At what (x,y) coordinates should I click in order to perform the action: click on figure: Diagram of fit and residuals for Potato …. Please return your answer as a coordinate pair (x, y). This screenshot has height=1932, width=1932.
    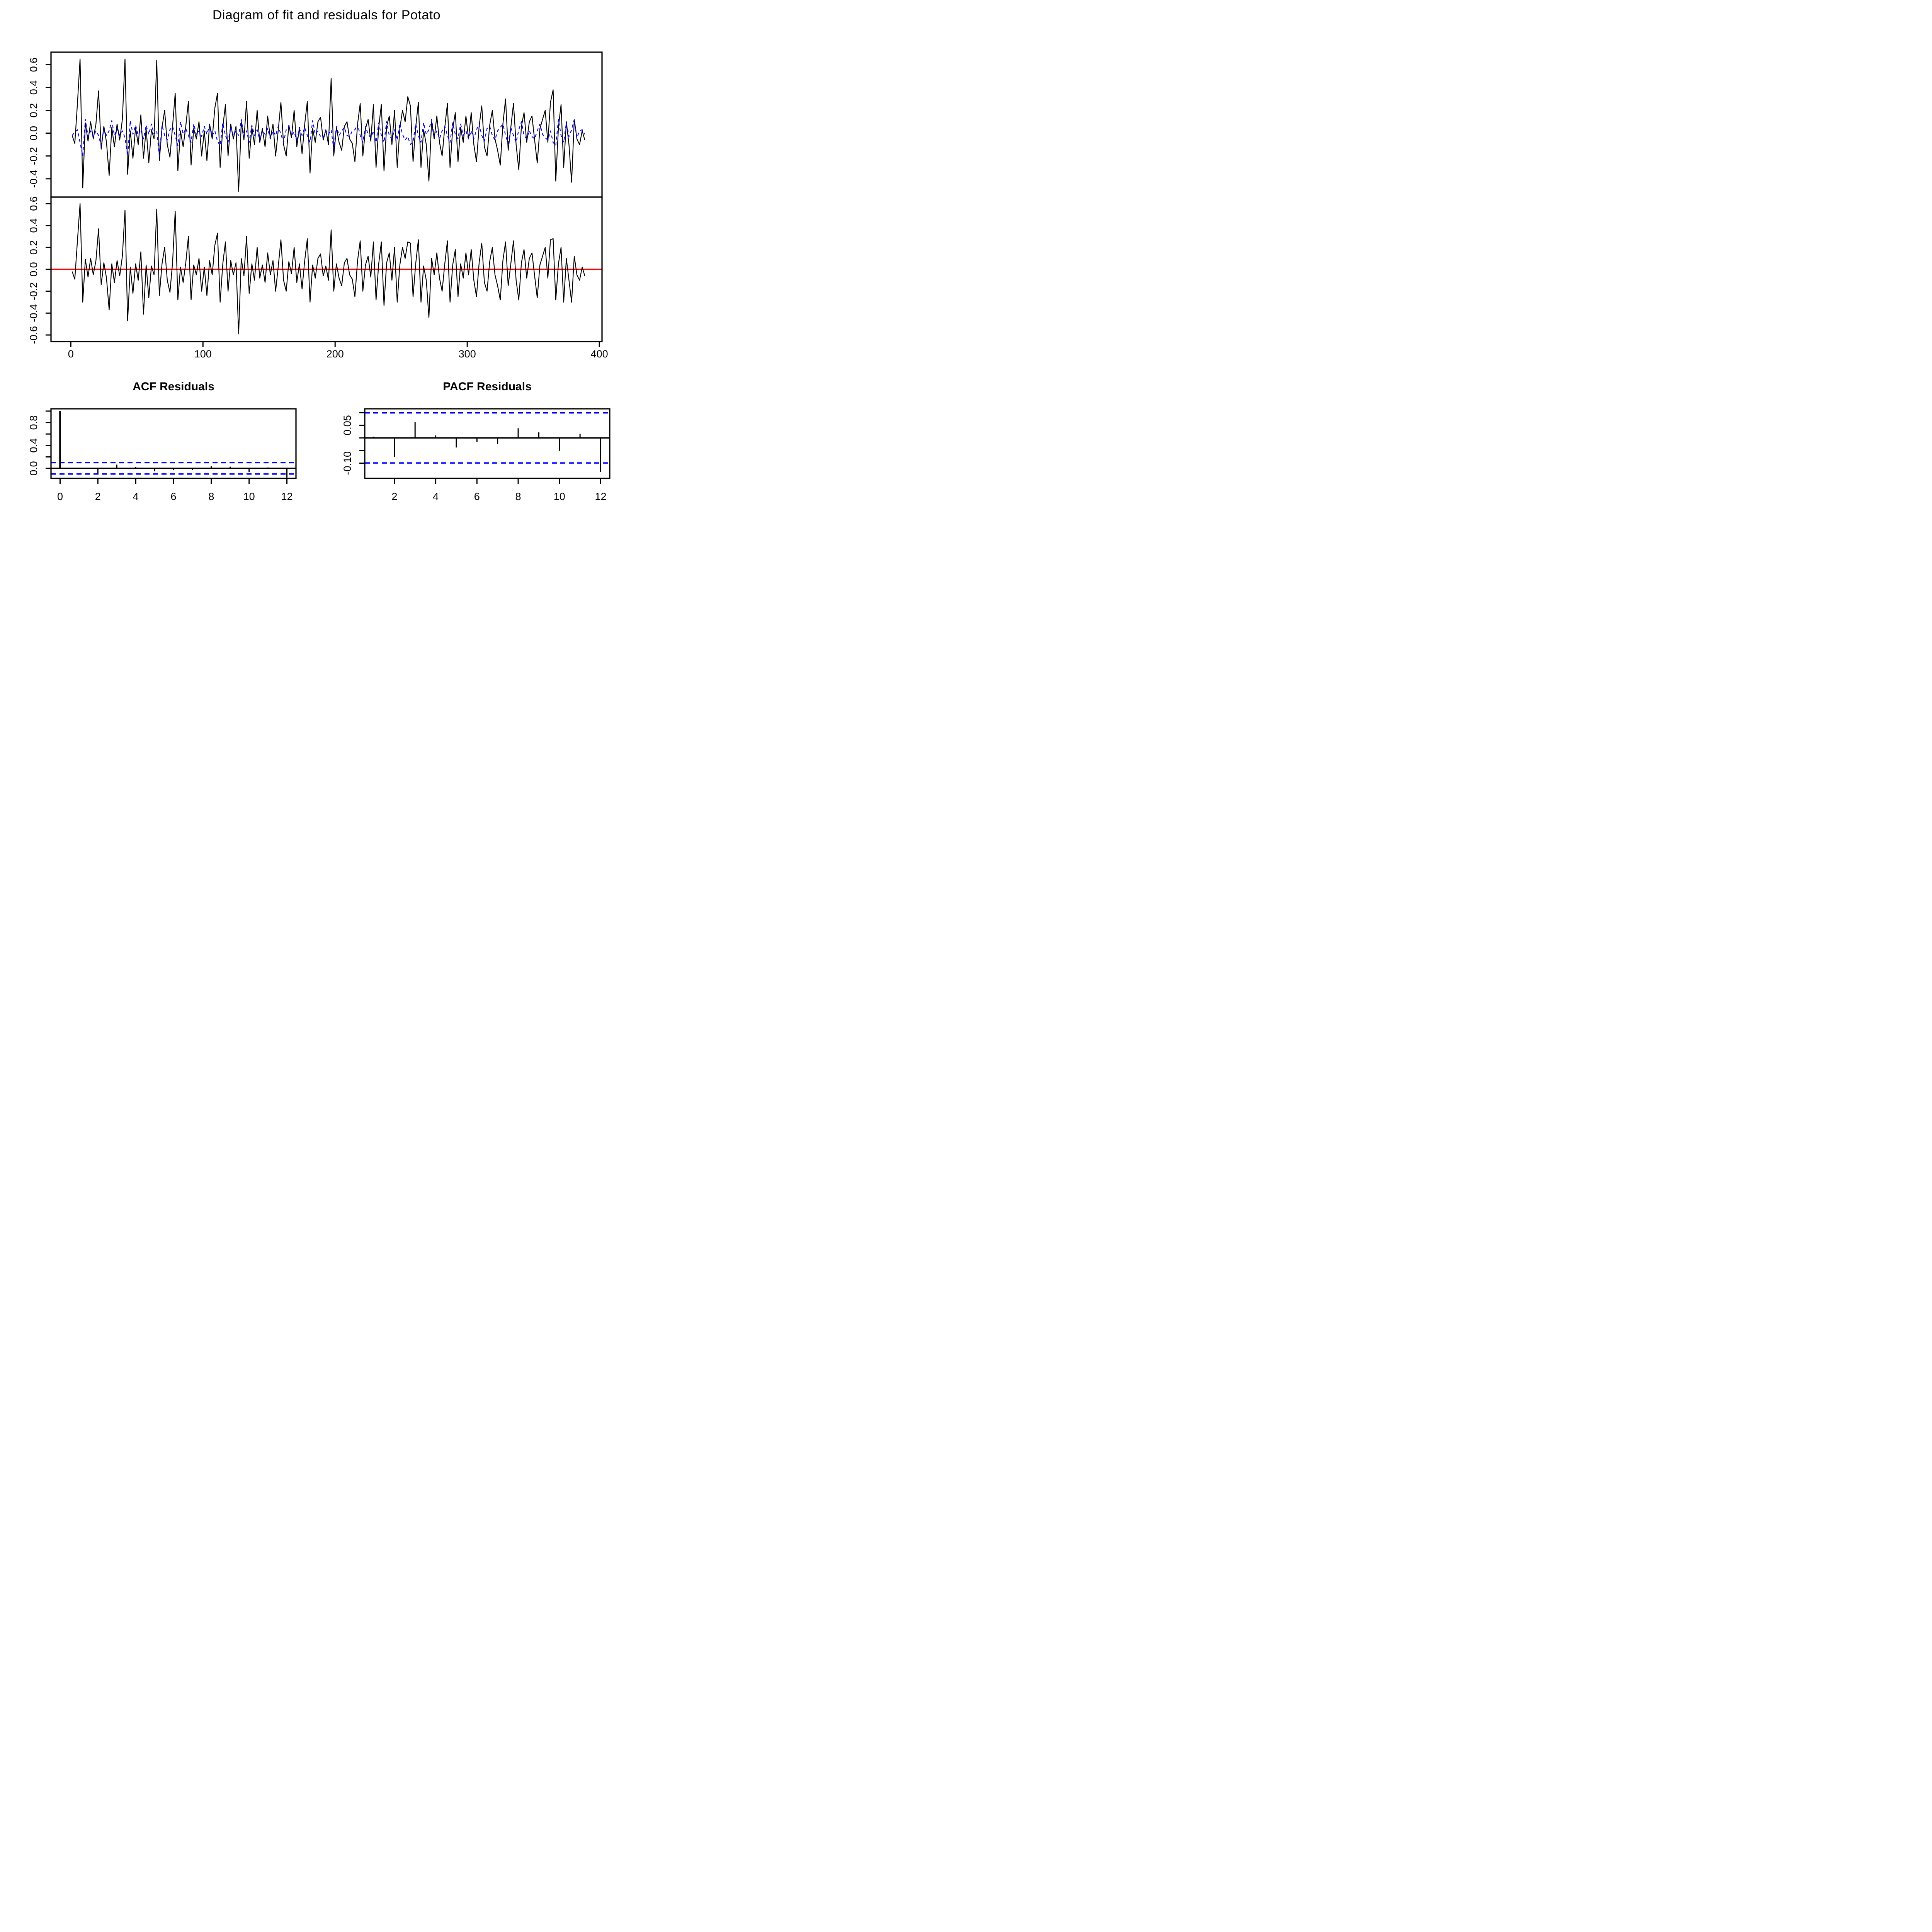
    Looking at the image, I should click on (309, 271).